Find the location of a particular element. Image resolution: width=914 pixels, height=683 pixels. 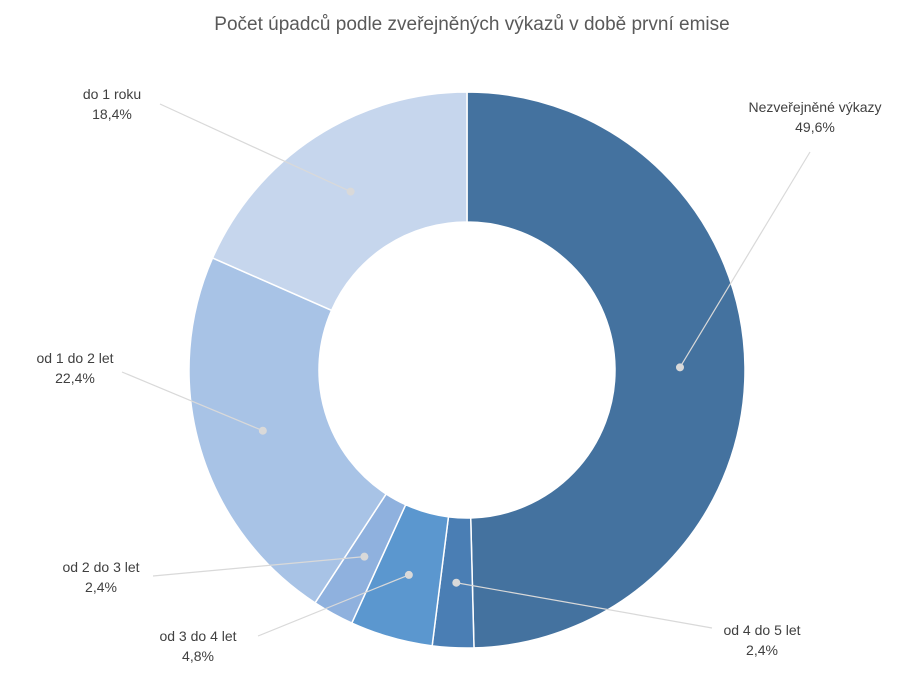

slice-od-1-do-2-let is located at coordinates (288, 430).